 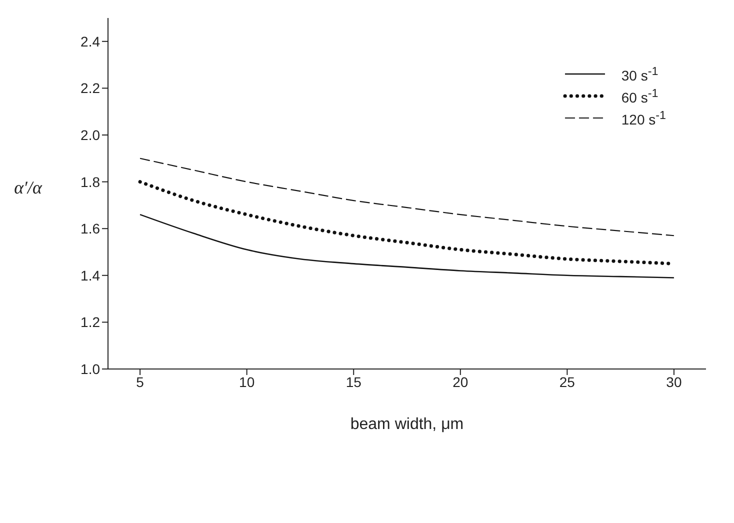 What do you see at coordinates (567, 382) in the screenshot?
I see `x-tick-label: 25` at bounding box center [567, 382].